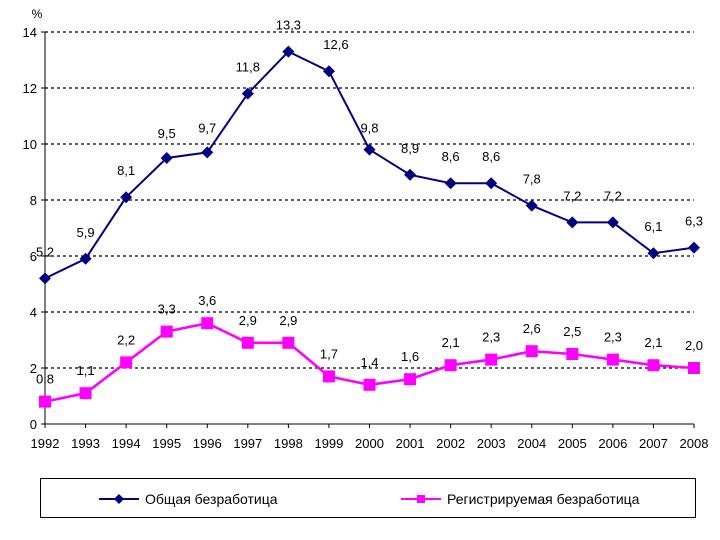  I want to click on data-label-registered: 1,6, so click(410, 356).